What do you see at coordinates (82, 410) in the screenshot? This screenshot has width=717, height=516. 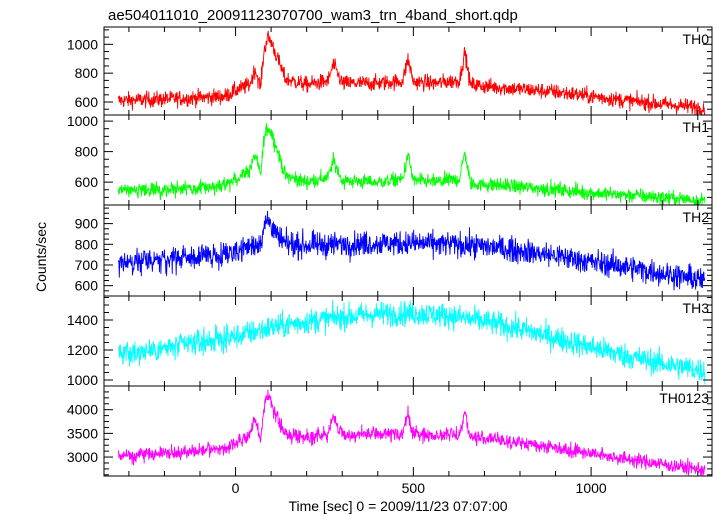 I see `y-tick-label: 4000` at bounding box center [82, 410].